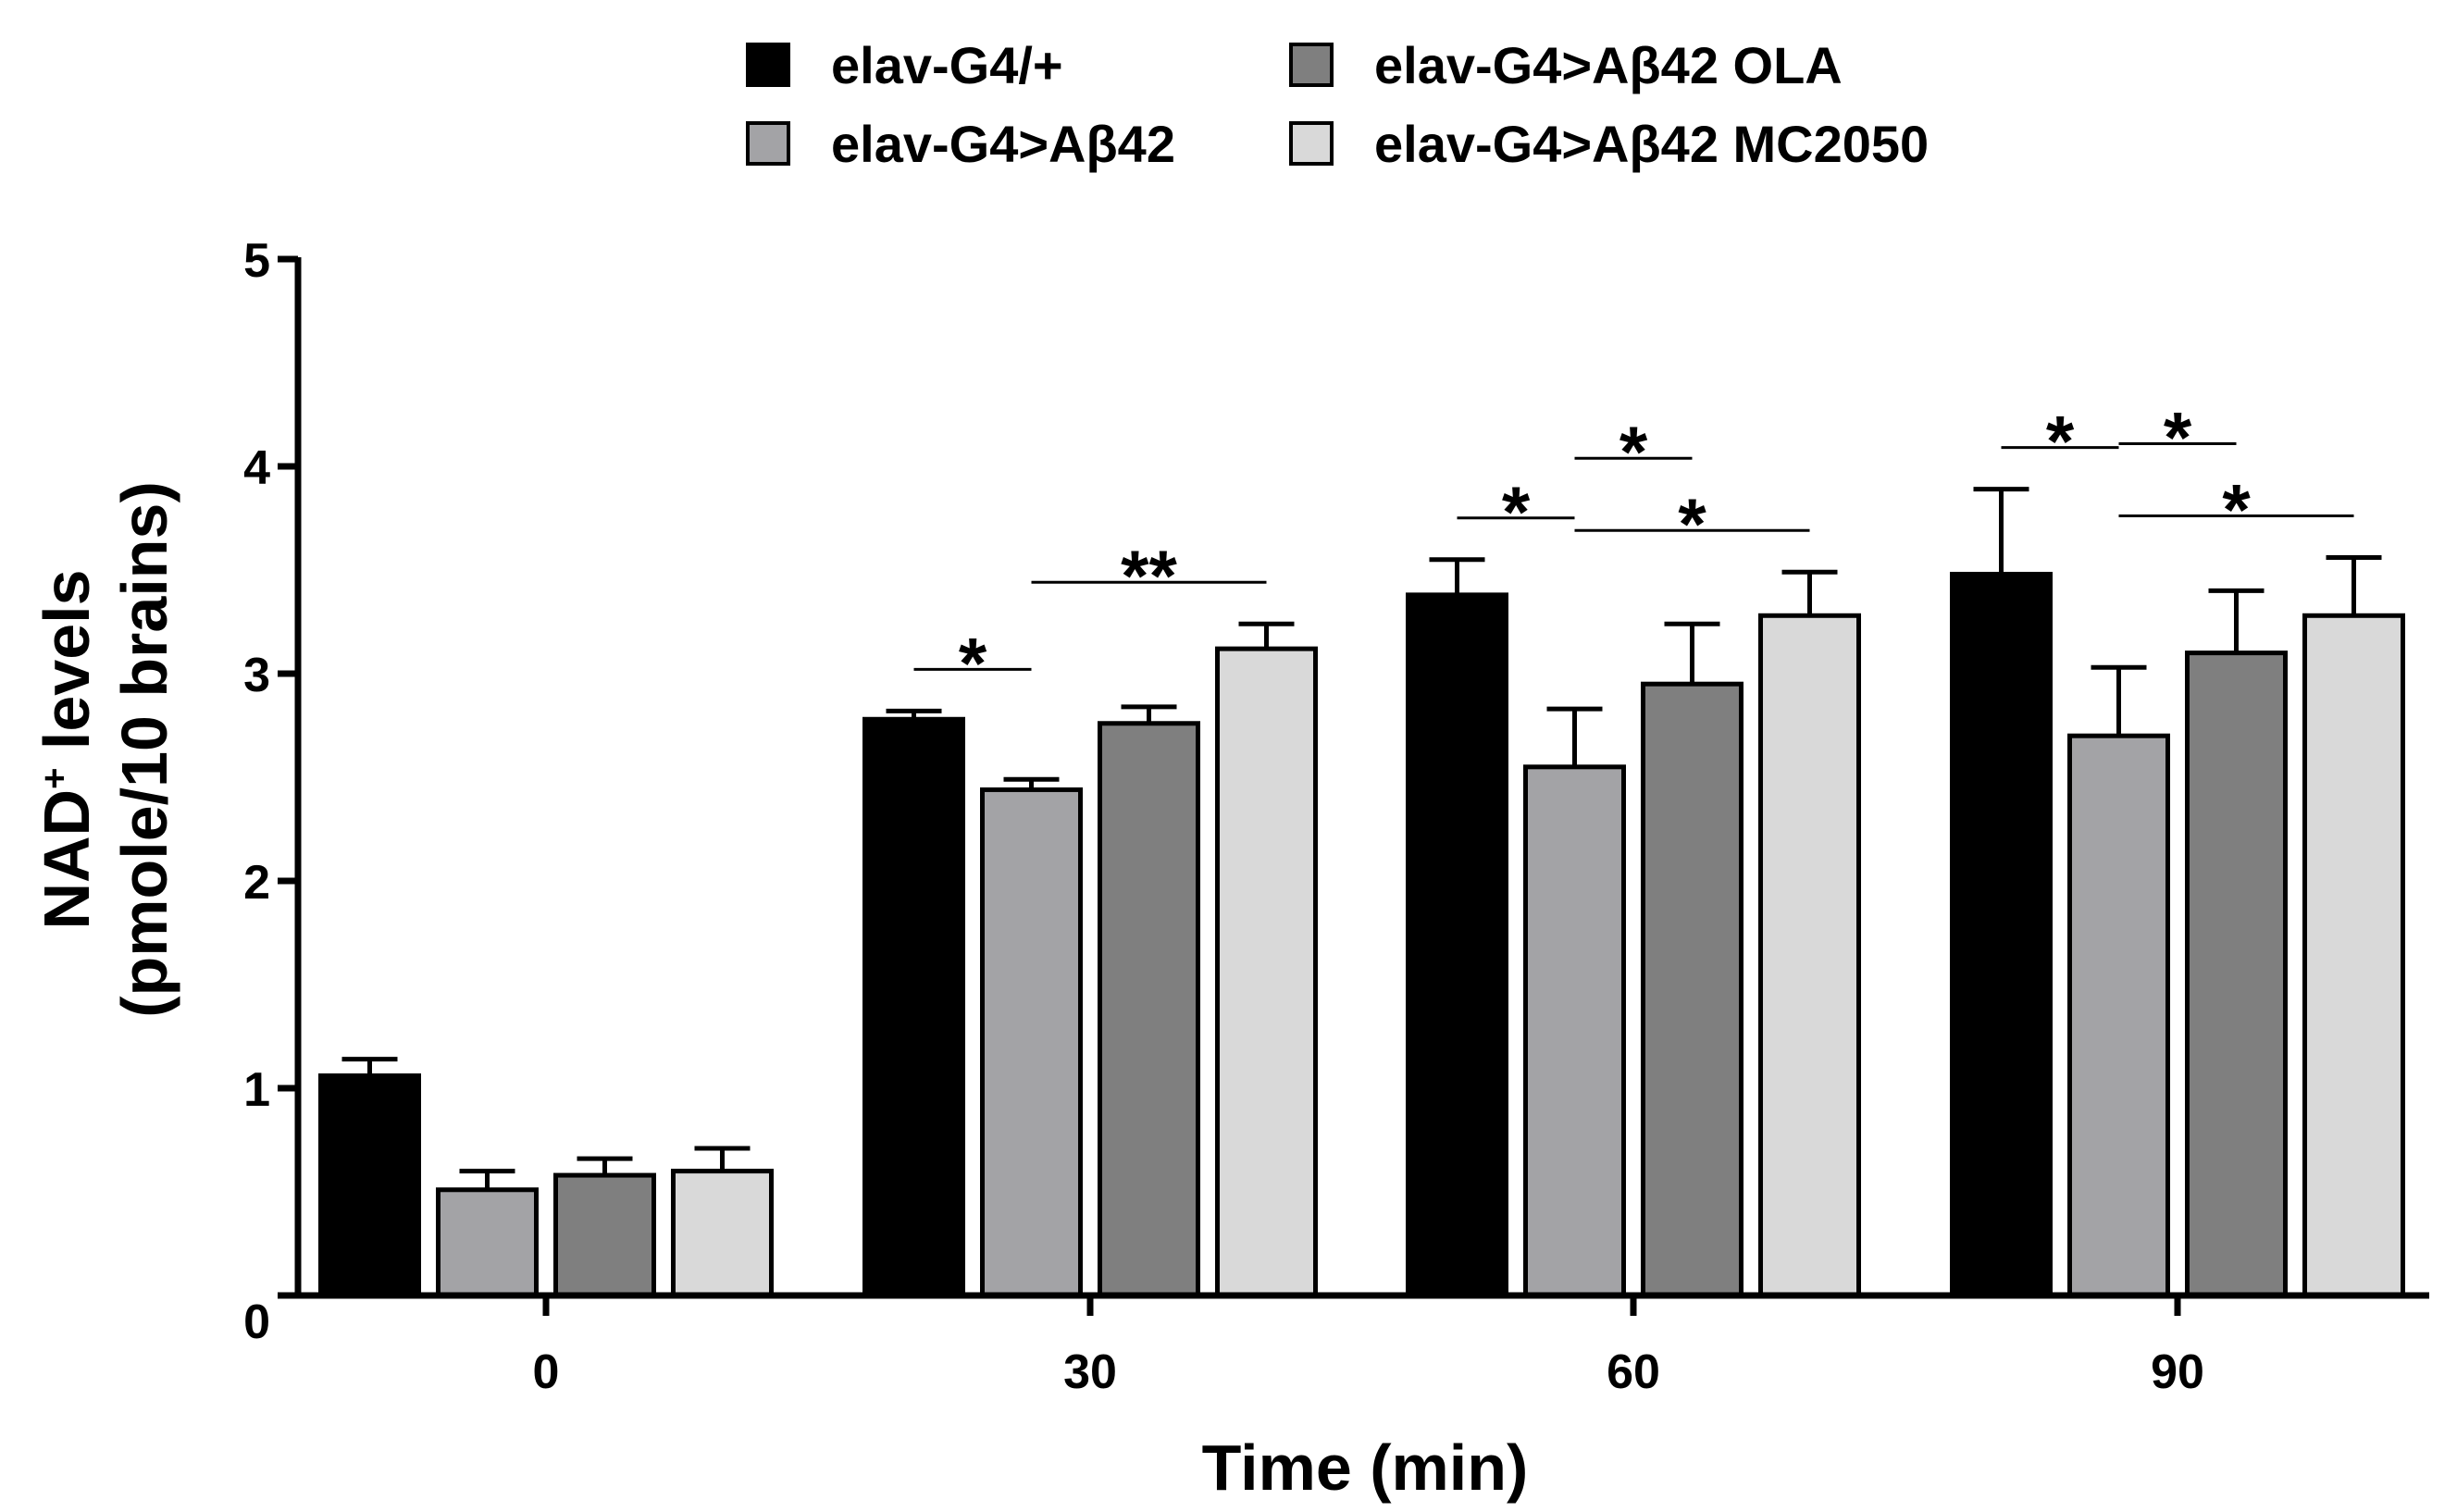 This screenshot has width=2457, height=1512. Describe the element at coordinates (67, 668) in the screenshot. I see `y-axis-title-rest: levels` at that location.